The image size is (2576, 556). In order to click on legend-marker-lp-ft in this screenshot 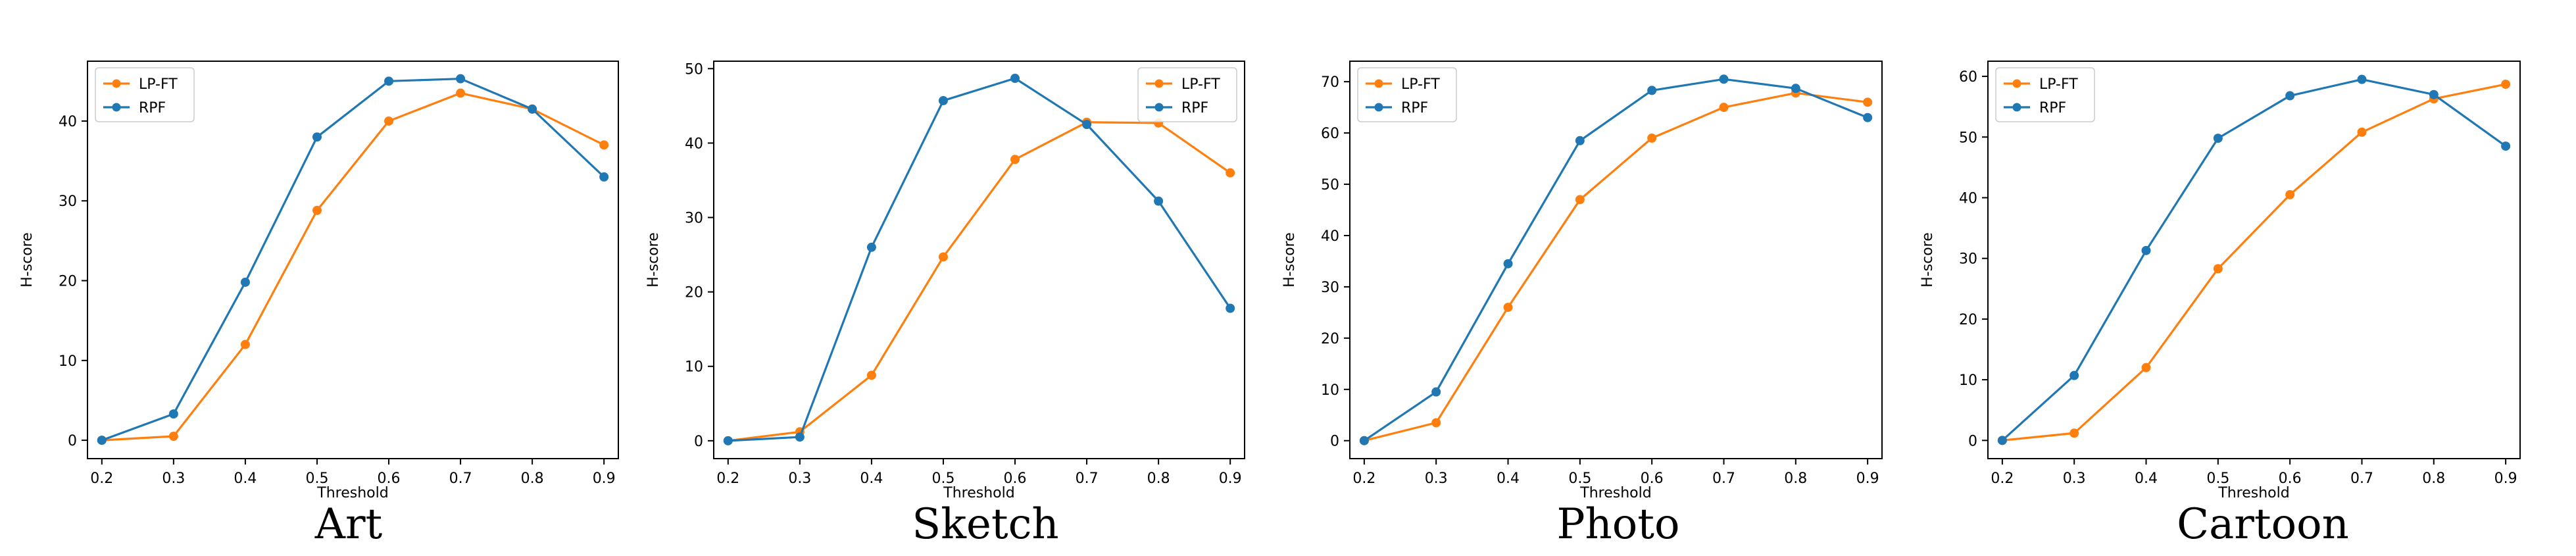, I will do `click(116, 83)`.